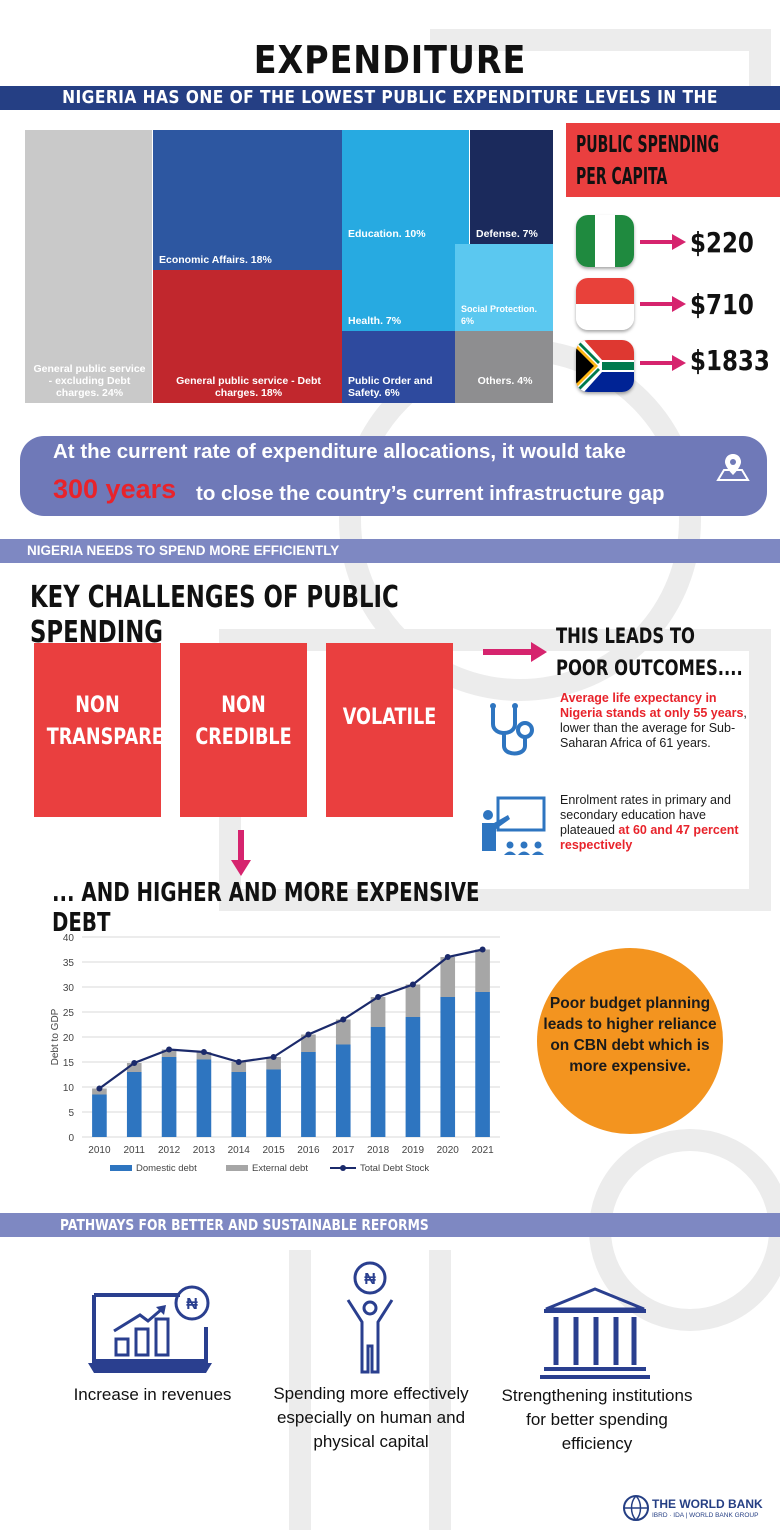  Describe the element at coordinates (393, 476) in the screenshot. I see `infrastructure-gap-callout` at that location.